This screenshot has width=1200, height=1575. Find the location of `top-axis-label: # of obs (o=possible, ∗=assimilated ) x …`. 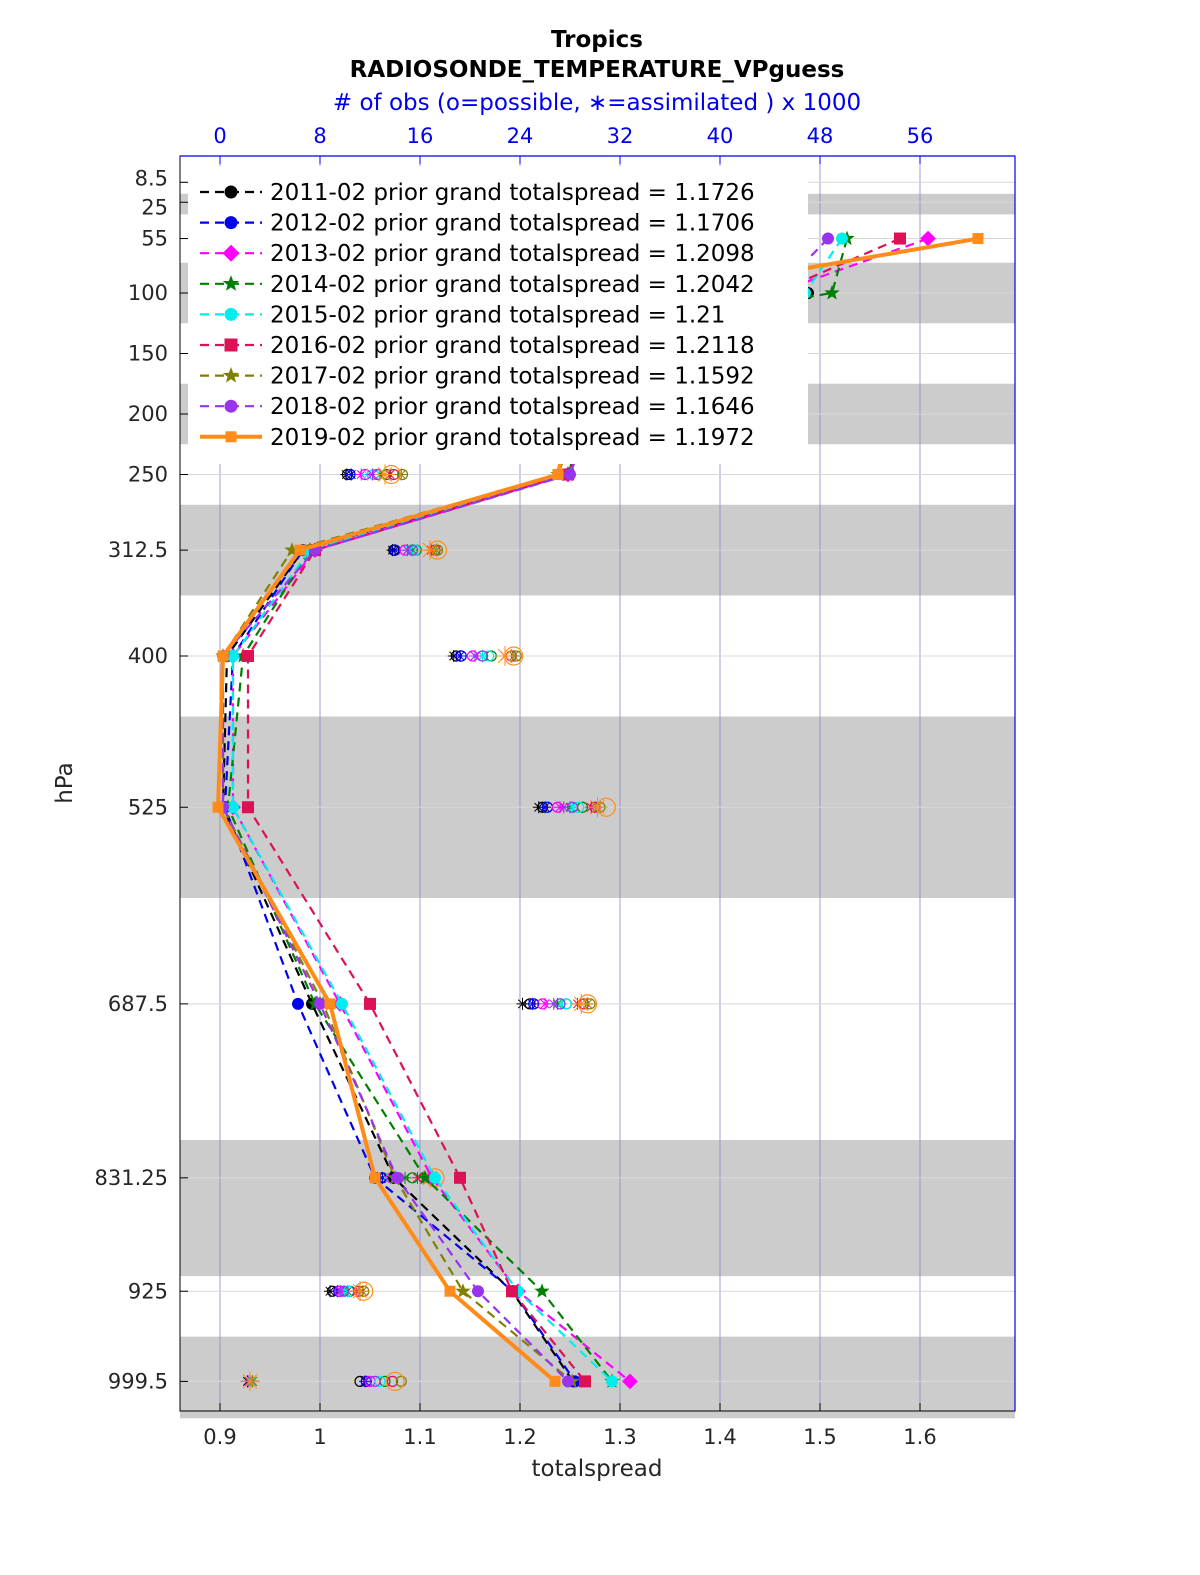

top-axis-label: # of obs (o=possible, ∗=assimilated ) x … is located at coordinates (597, 103).